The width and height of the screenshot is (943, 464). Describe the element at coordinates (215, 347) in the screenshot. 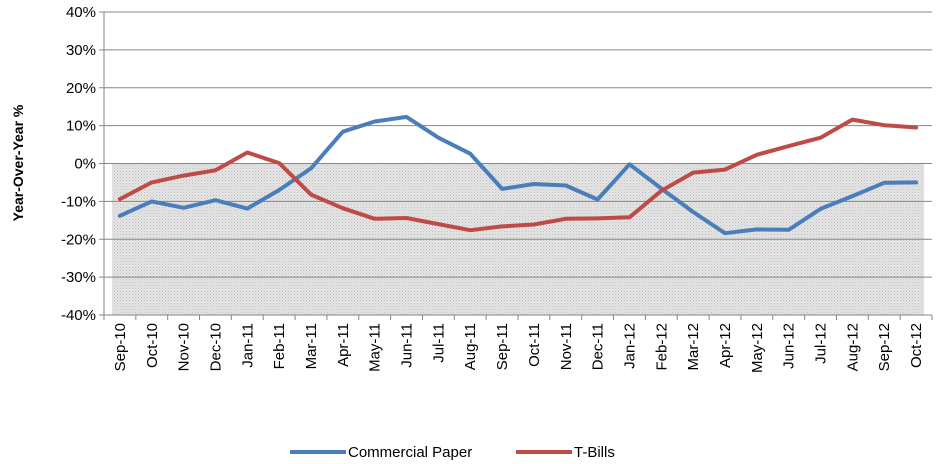

I see `x-tick-label: Dec-10` at that location.